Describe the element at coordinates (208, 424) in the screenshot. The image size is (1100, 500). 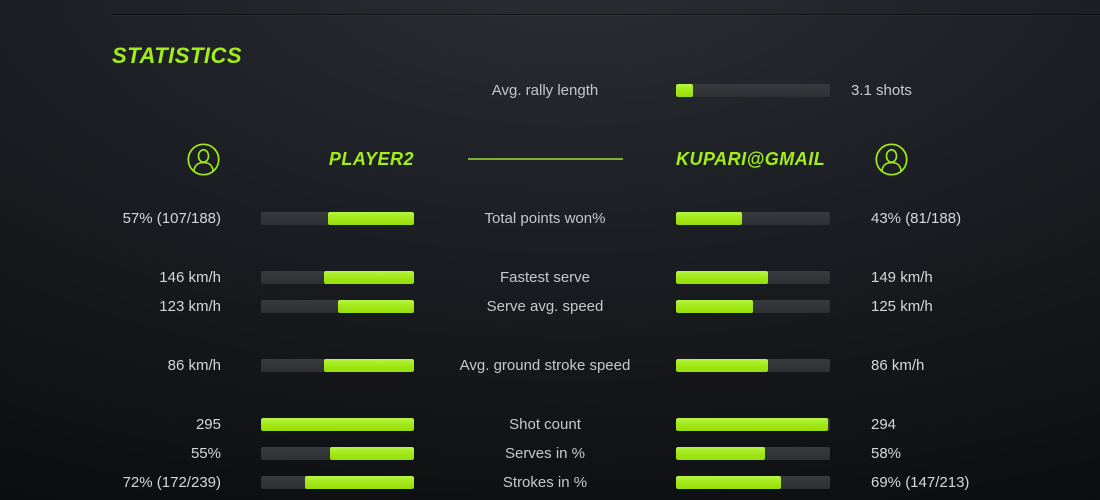
I see `left-value: 295` at that location.